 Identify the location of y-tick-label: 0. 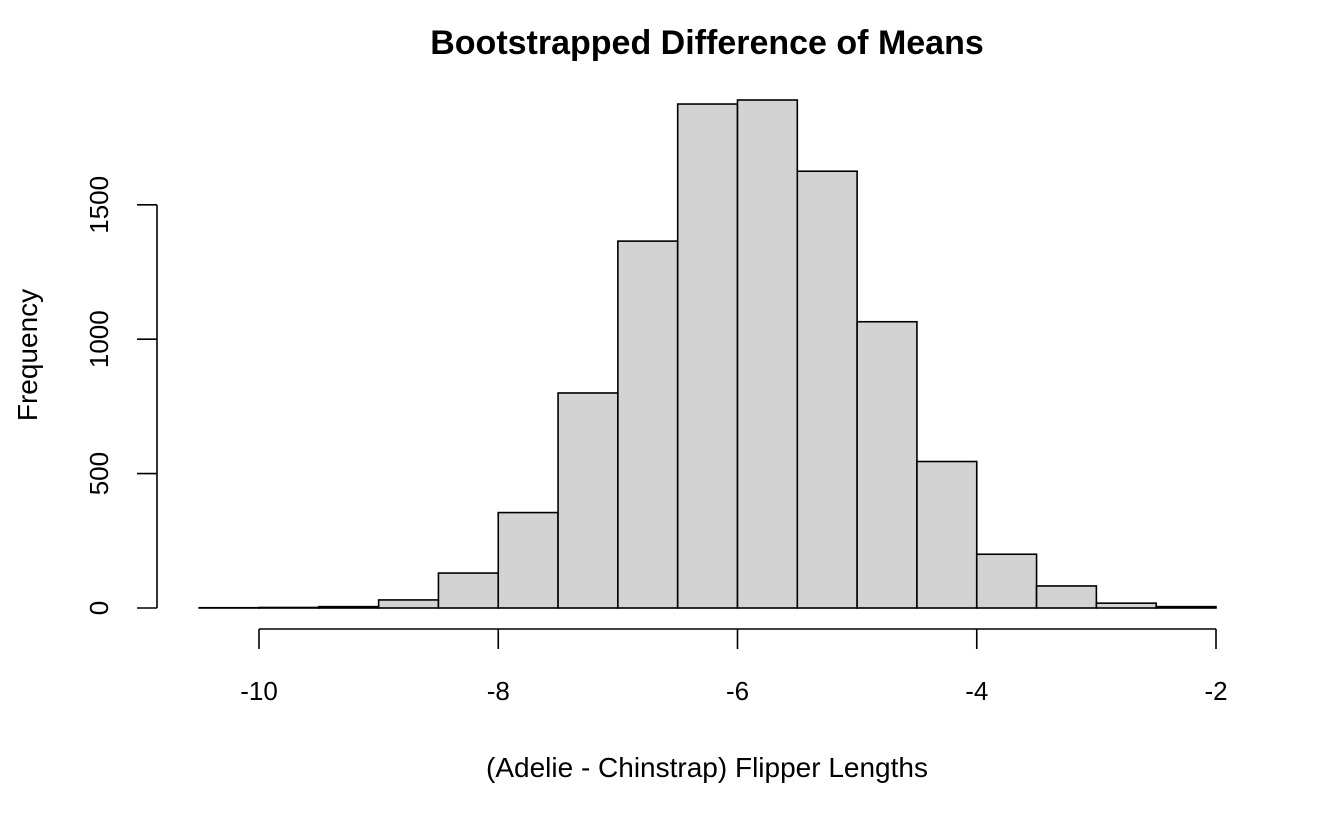
(99, 608).